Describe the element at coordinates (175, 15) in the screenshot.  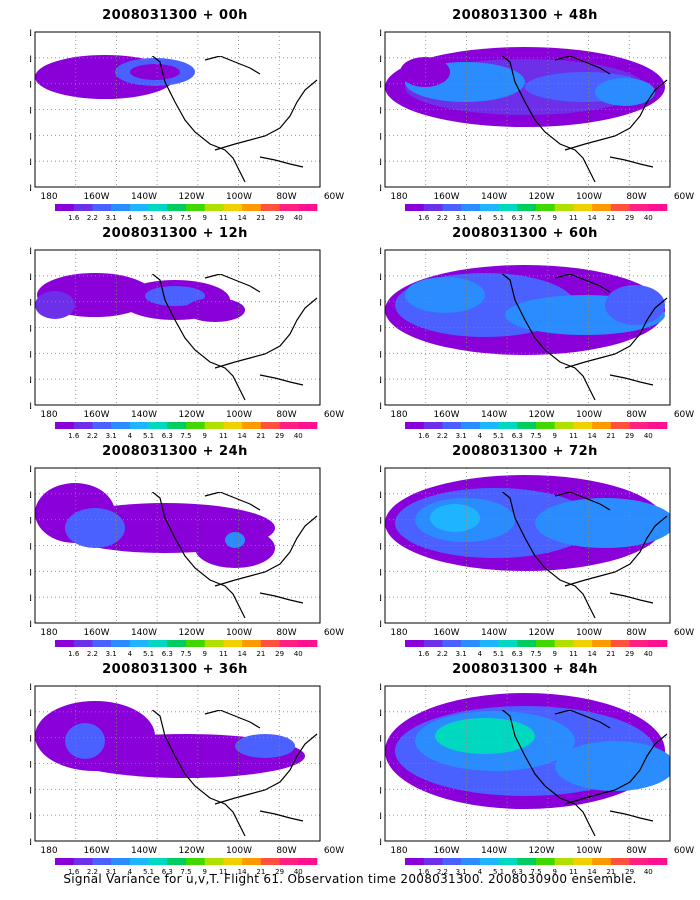
I see `panel-title: 2008031300 + 00h` at that location.